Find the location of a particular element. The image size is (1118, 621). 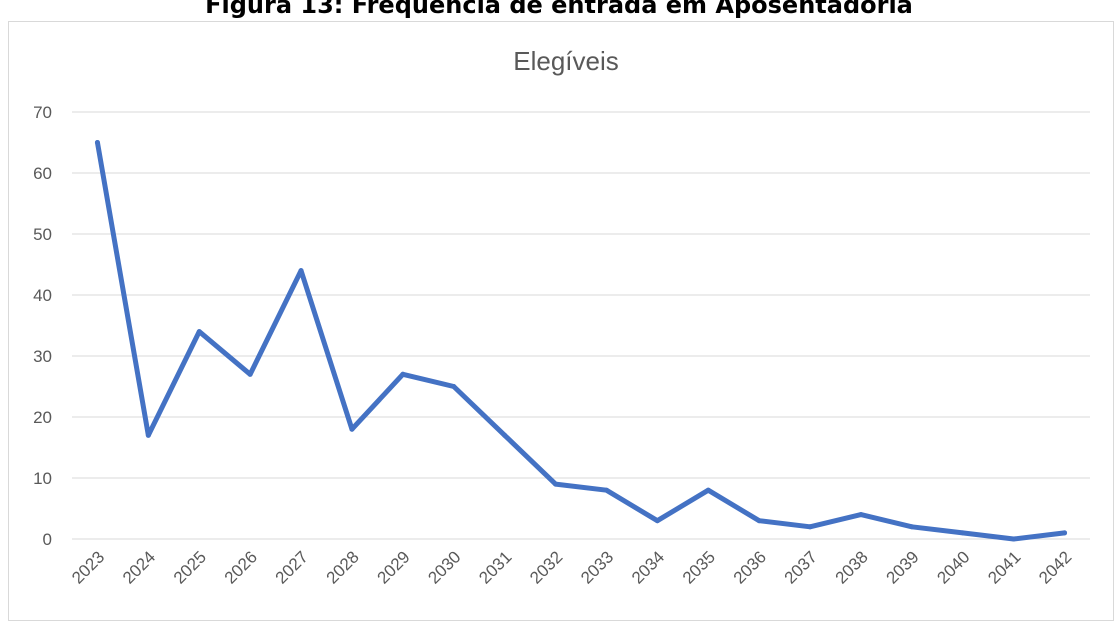

x-tick-label: 2039 is located at coordinates (902, 567).